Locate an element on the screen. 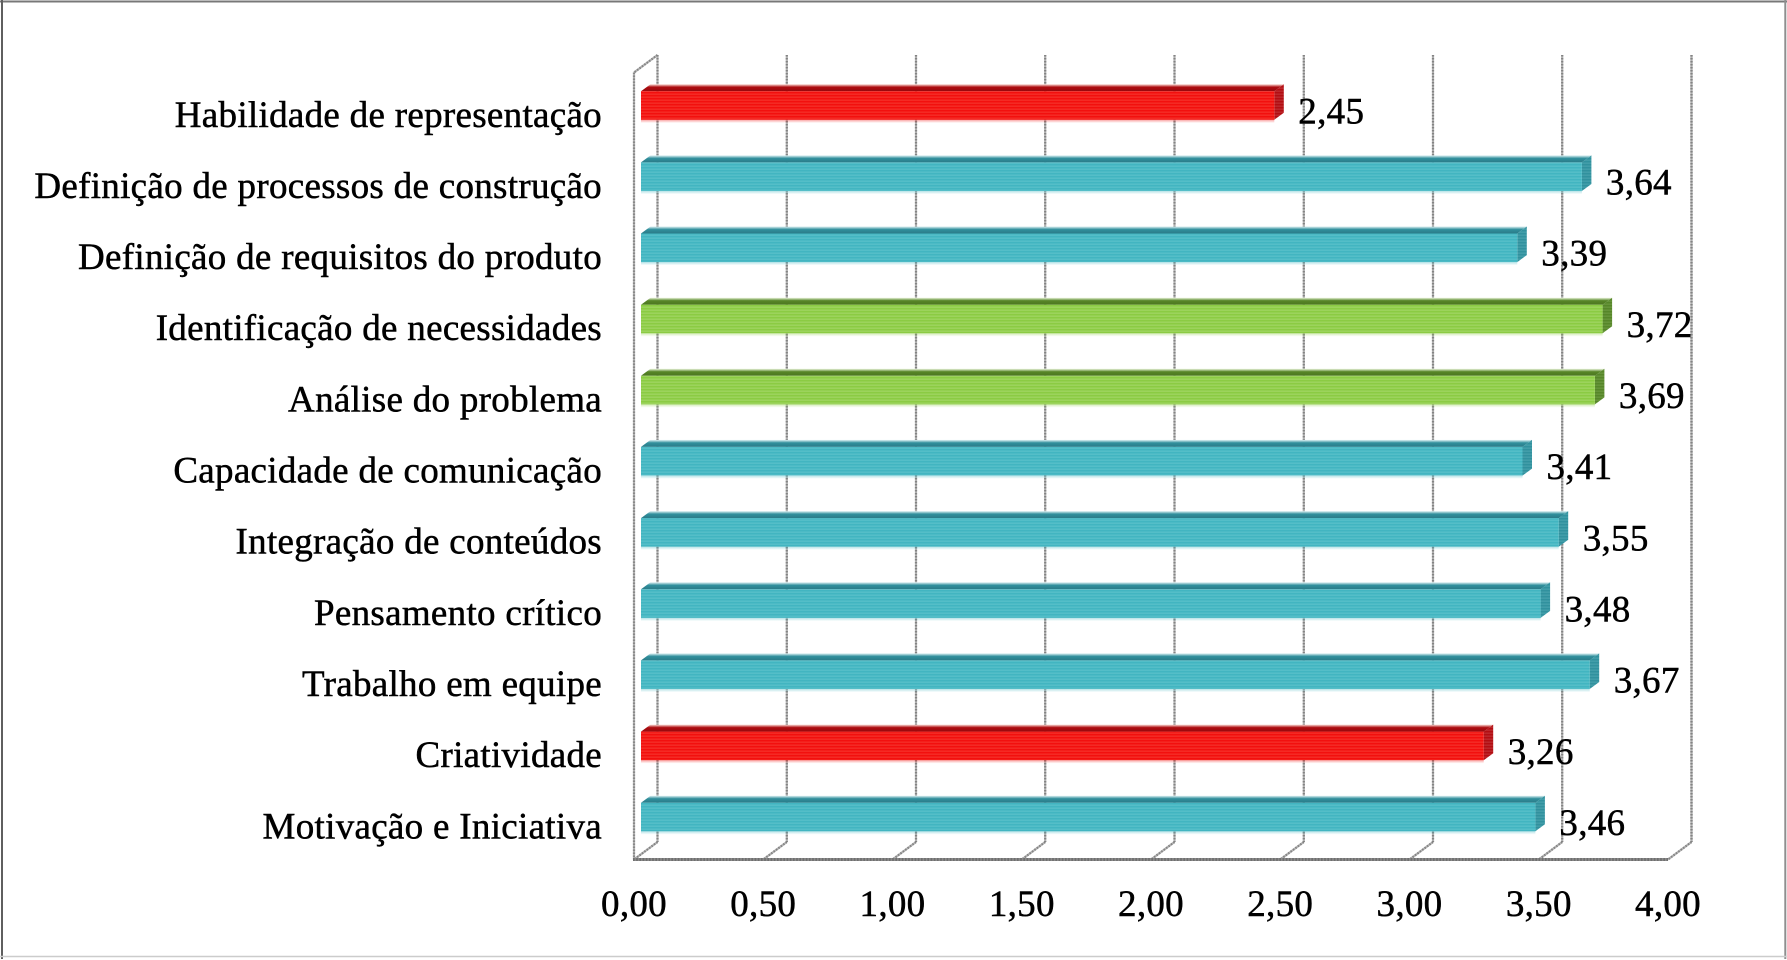 This screenshot has width=1787, height=960. svg-text: Habilidade de representação is located at coordinates (388, 115).